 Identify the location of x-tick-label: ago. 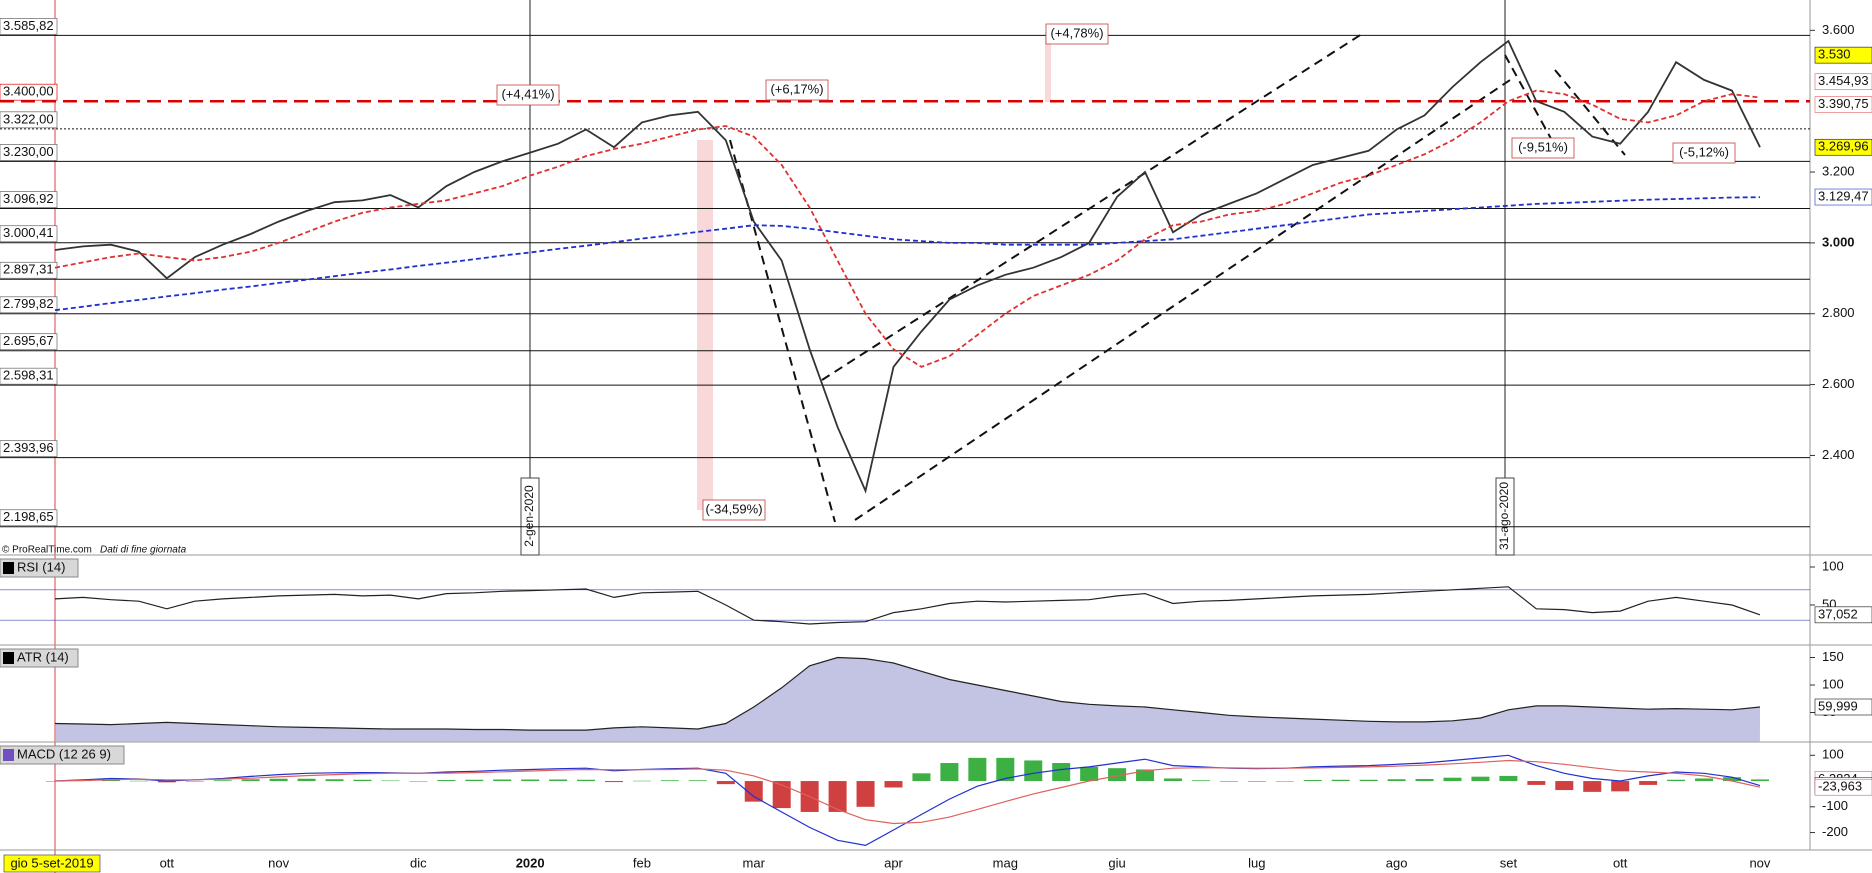
(1397, 862).